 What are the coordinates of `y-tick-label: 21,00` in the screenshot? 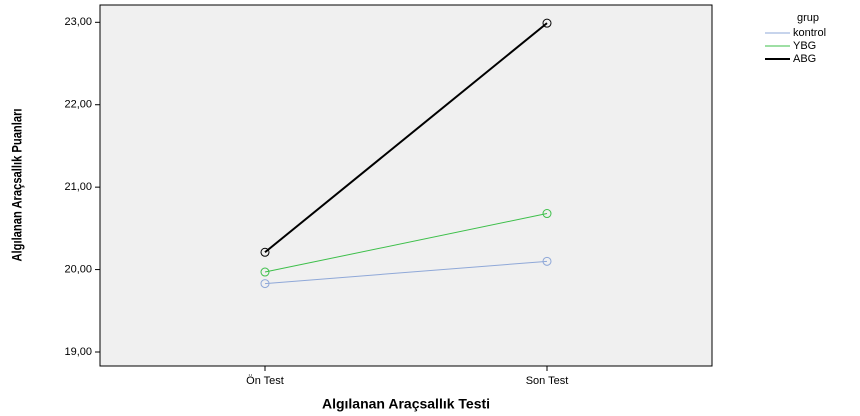 It's located at (78, 187).